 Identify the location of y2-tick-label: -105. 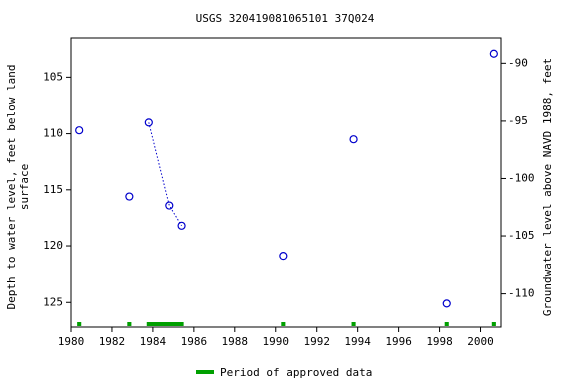
(521, 235).